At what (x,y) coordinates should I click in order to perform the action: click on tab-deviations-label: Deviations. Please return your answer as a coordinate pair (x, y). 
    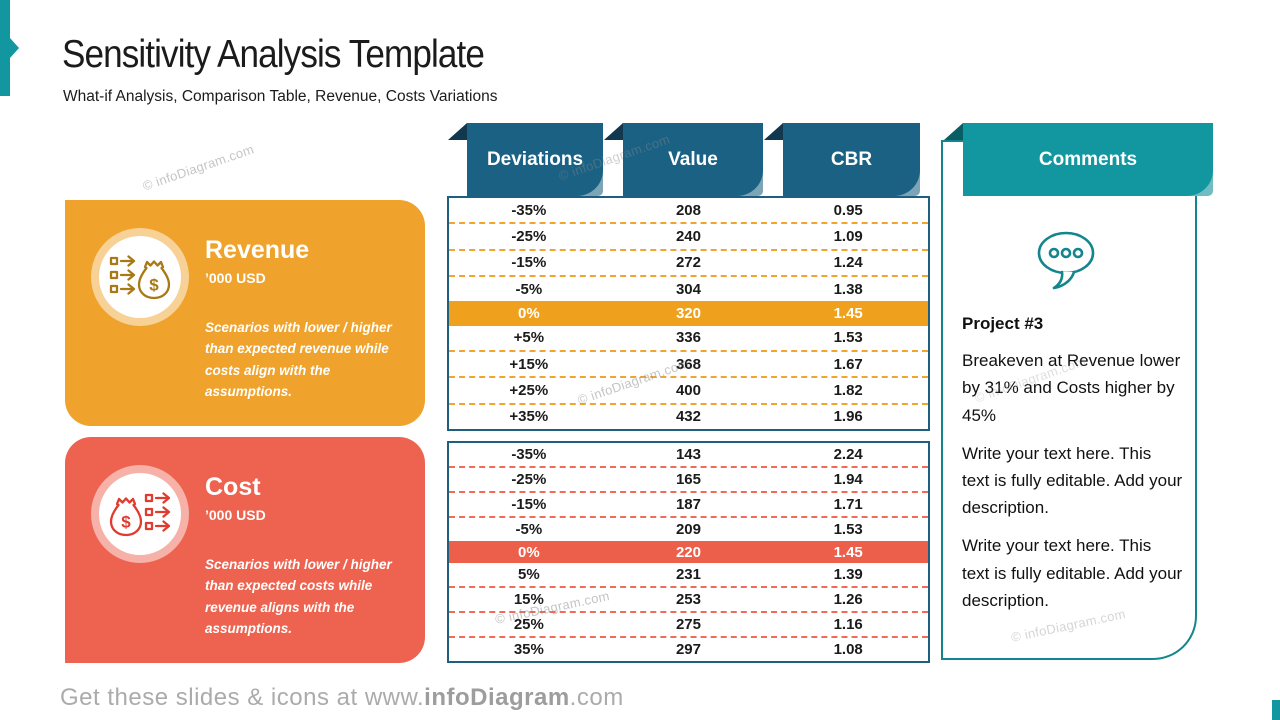
    Looking at the image, I should click on (535, 159).